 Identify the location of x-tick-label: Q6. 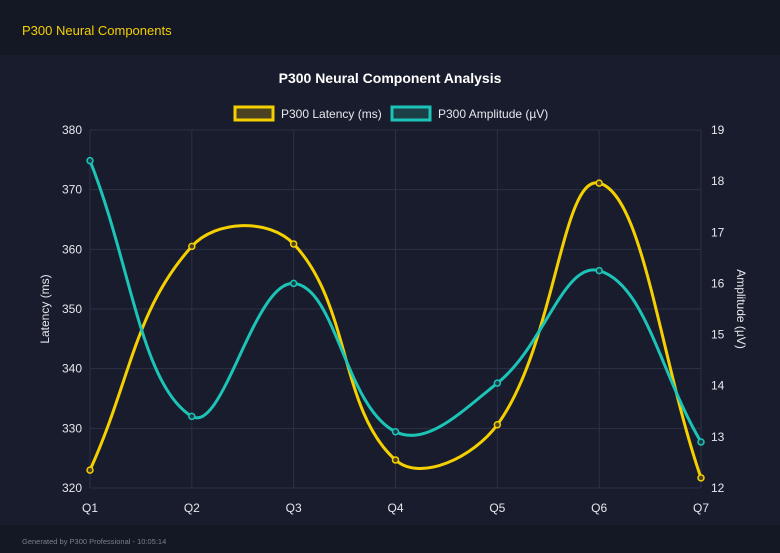
(599, 508).